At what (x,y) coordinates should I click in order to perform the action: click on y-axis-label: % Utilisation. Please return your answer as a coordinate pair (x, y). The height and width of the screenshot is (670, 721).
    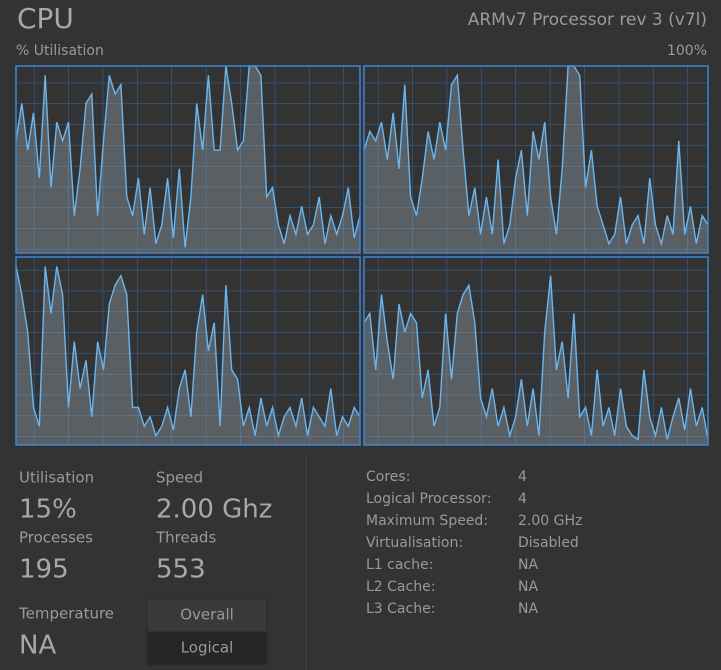
    Looking at the image, I should click on (60, 51).